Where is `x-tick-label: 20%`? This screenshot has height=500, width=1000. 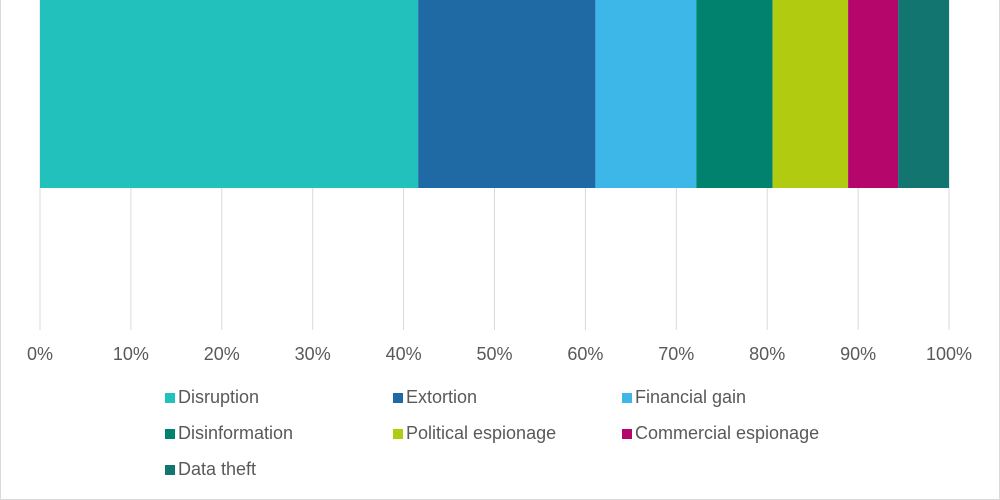
x-tick-label: 20% is located at coordinates (222, 354).